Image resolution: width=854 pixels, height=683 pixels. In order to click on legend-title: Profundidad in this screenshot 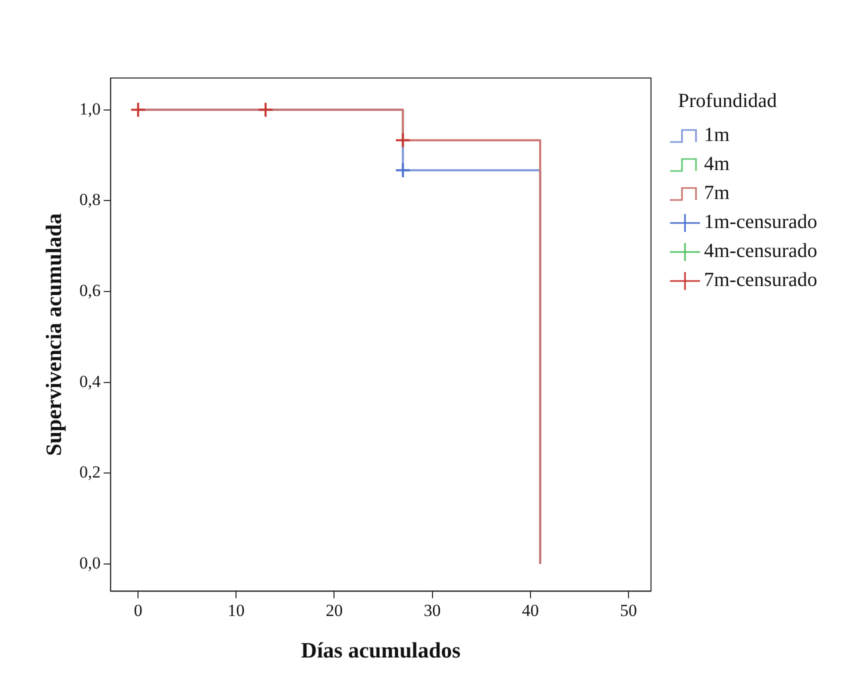, I will do `click(728, 101)`.